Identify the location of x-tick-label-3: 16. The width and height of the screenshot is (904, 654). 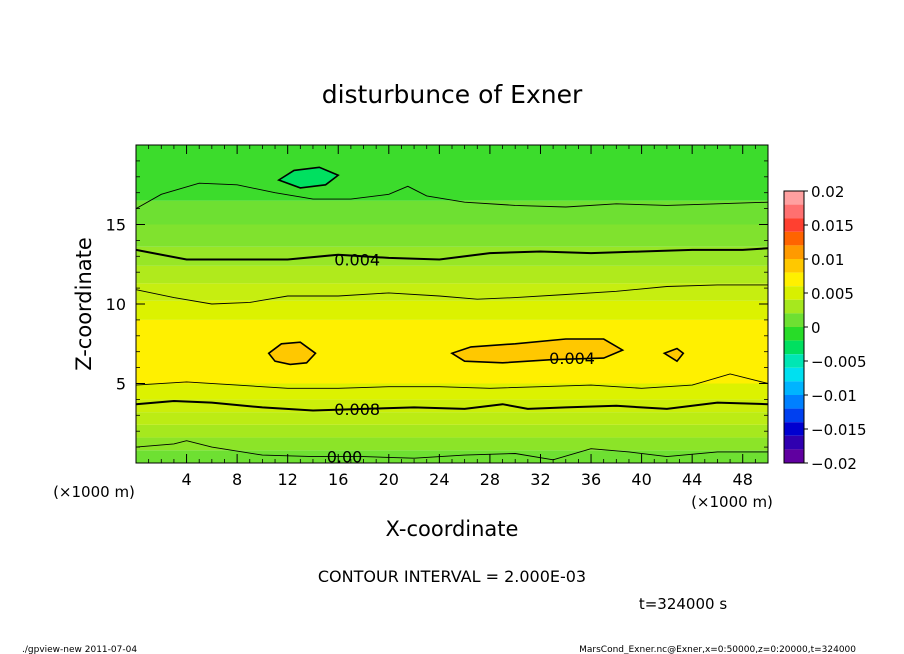
(338, 479).